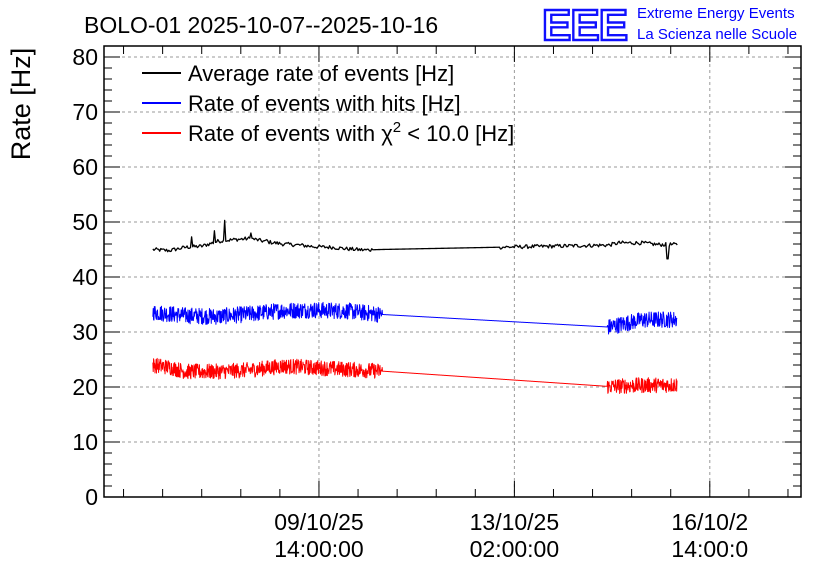 The height and width of the screenshot is (572, 836). Describe the element at coordinates (85, 442) in the screenshot. I see `y-tick-label: 10` at that location.